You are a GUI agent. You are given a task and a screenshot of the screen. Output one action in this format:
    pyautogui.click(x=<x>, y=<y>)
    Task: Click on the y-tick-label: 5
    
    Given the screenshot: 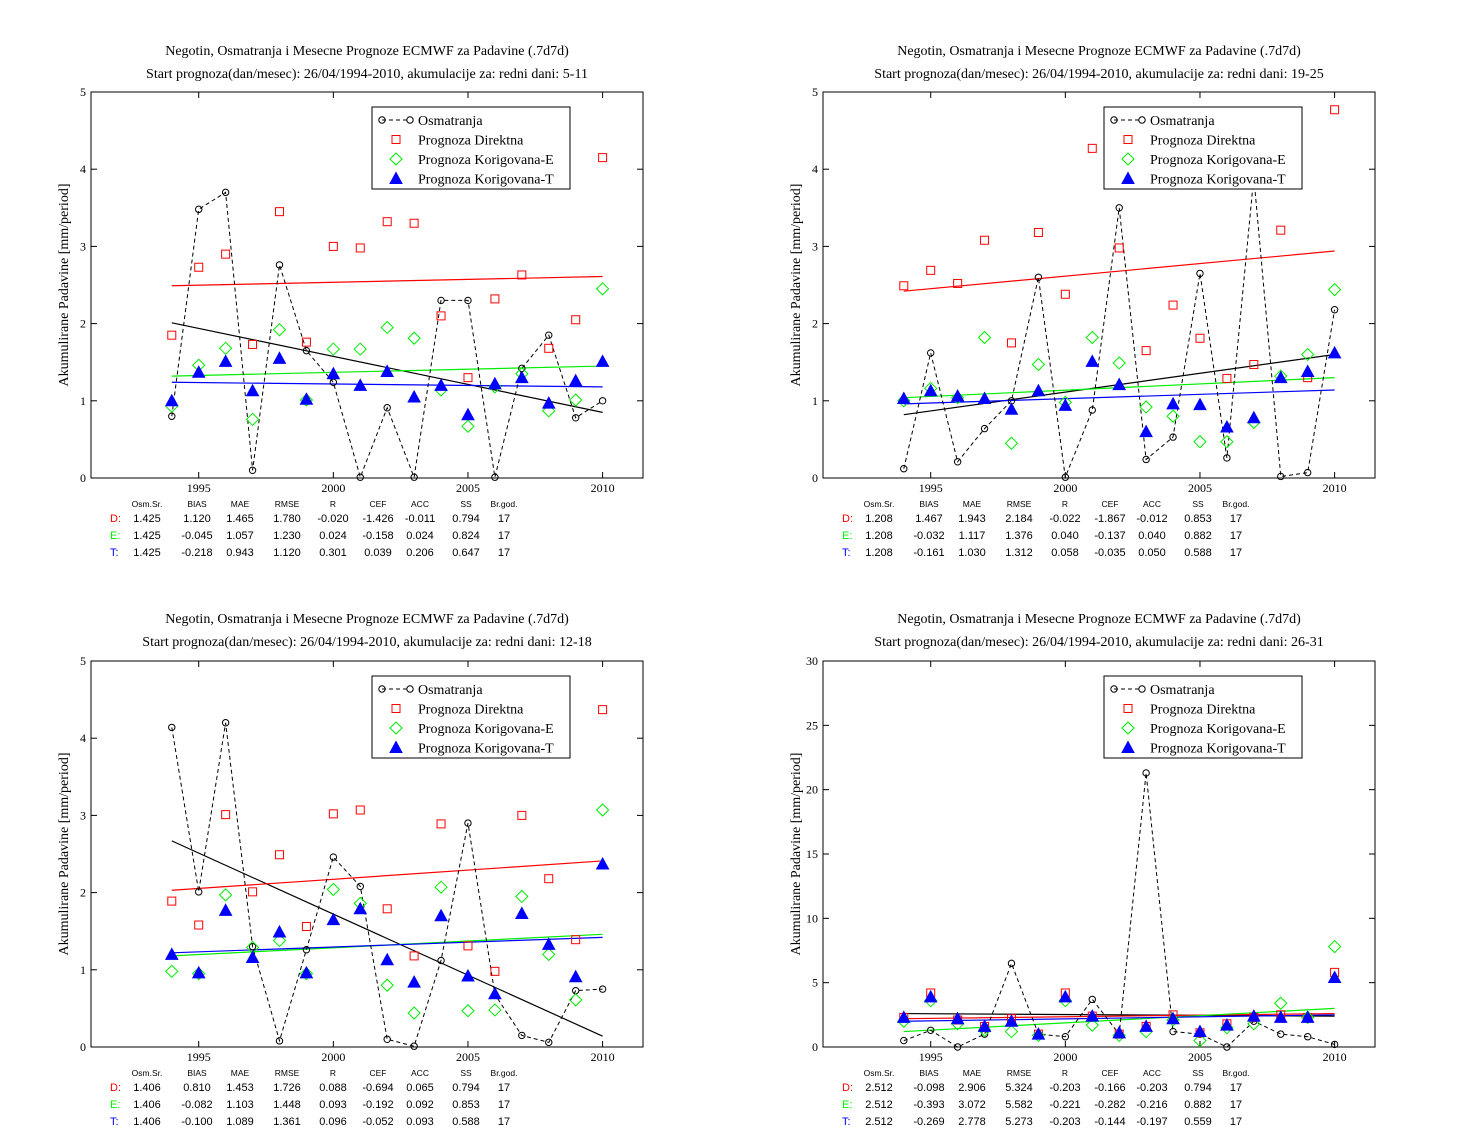 What is the action you would take?
    pyautogui.click(x=83, y=661)
    